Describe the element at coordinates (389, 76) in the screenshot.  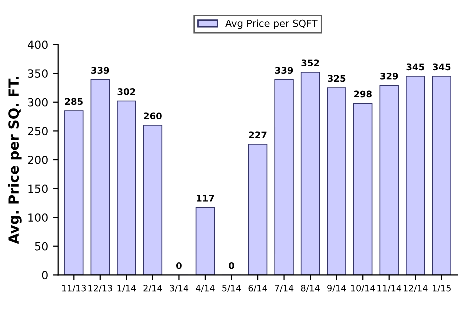
I see `data-label: 329` at that location.